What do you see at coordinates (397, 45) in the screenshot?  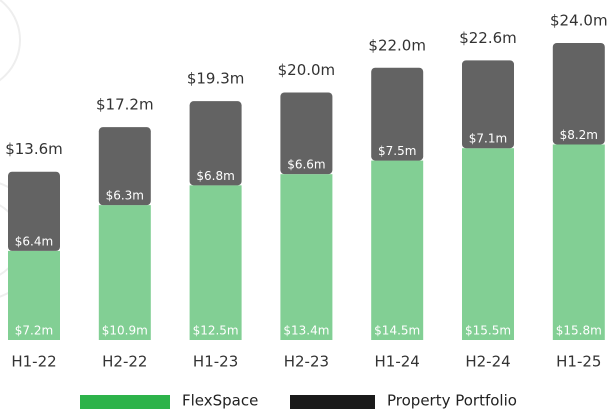 I see `total-label: $22.0m` at bounding box center [397, 45].